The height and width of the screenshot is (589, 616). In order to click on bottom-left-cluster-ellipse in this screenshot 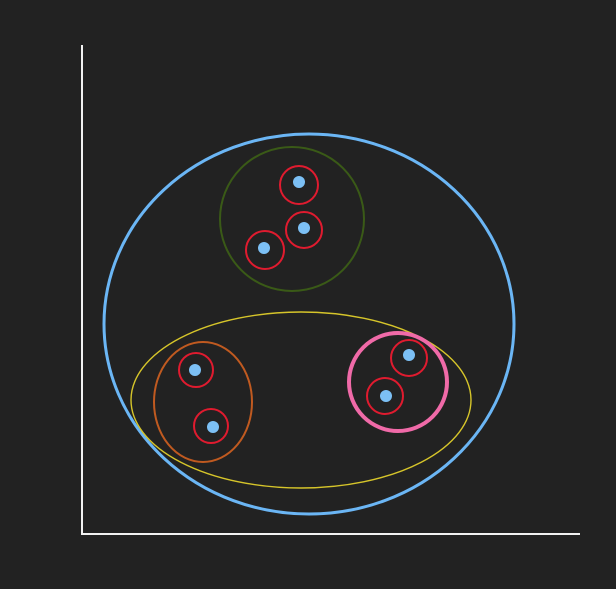, I will do `click(203, 402)`.